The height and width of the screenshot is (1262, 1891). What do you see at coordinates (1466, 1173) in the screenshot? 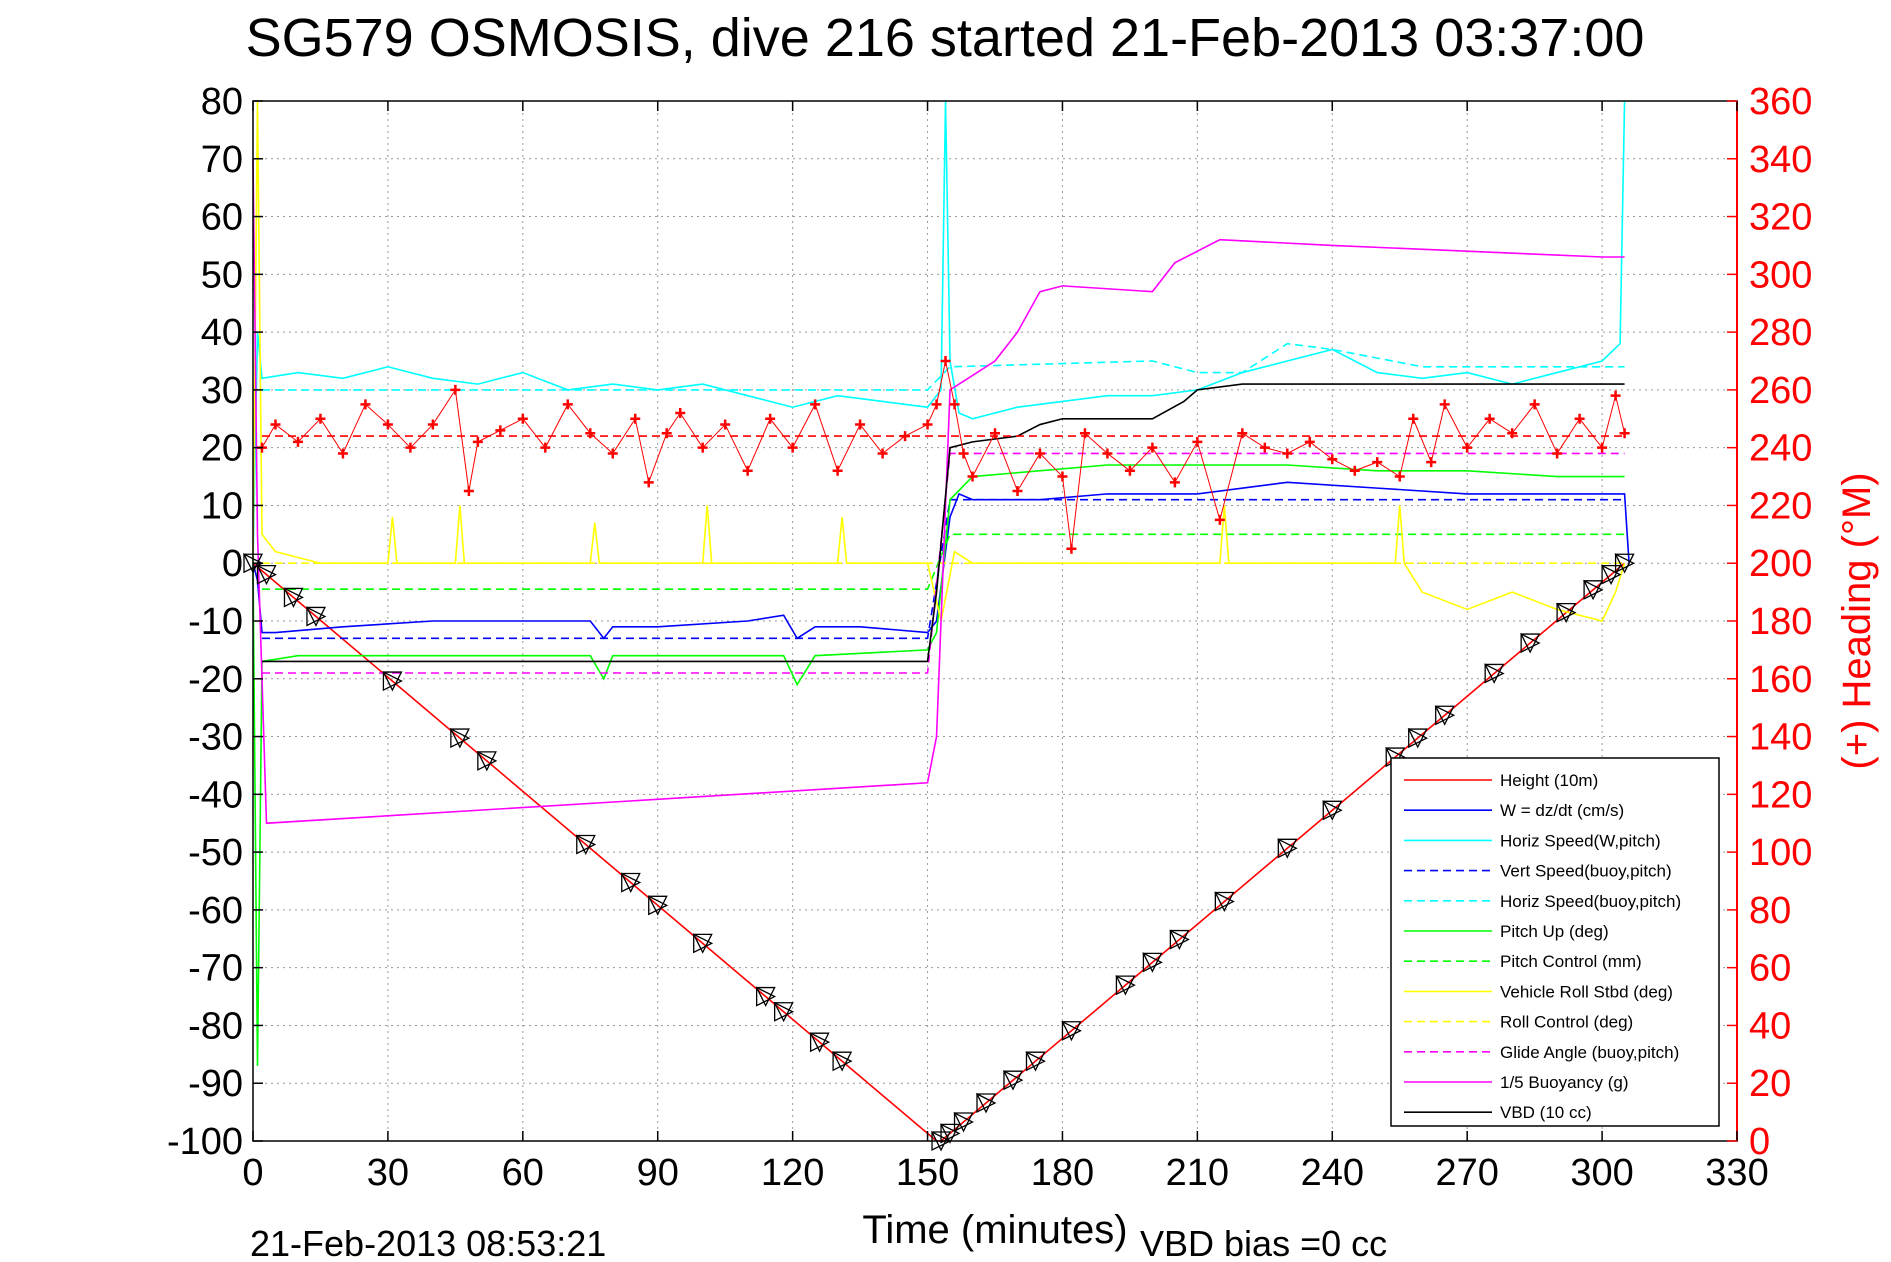
I see `x-tick-label: 270` at bounding box center [1466, 1173].